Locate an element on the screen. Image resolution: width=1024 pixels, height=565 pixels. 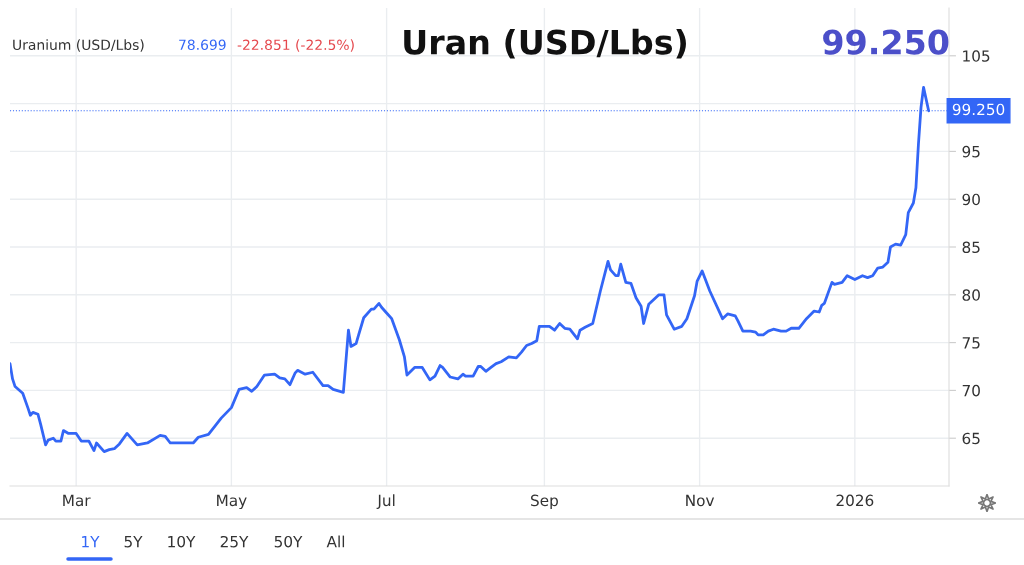
annotation: -22.851 (-22.5%) is located at coordinates (295, 45).